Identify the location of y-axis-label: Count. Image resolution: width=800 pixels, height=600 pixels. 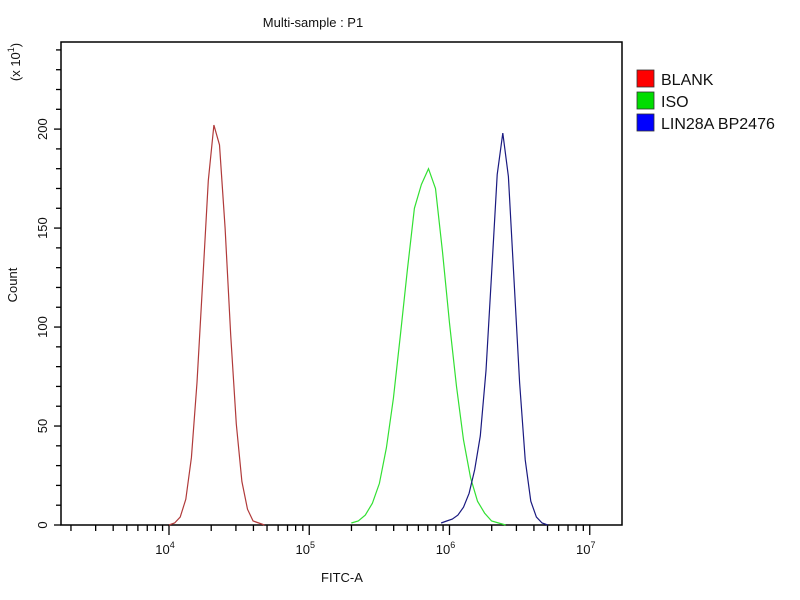
(12, 284).